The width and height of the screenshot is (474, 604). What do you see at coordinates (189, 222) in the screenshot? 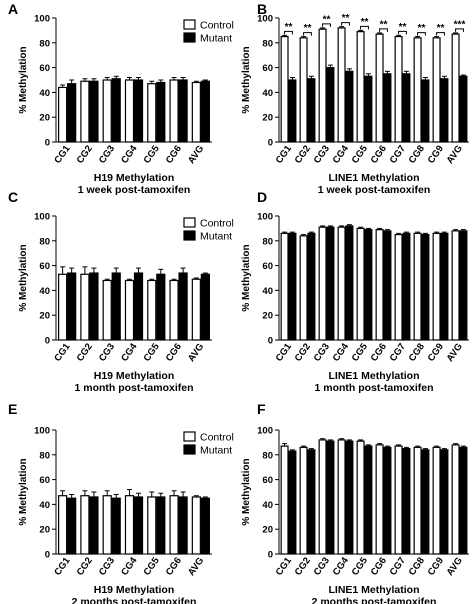
I see `legend-control-swatch` at bounding box center [189, 222].